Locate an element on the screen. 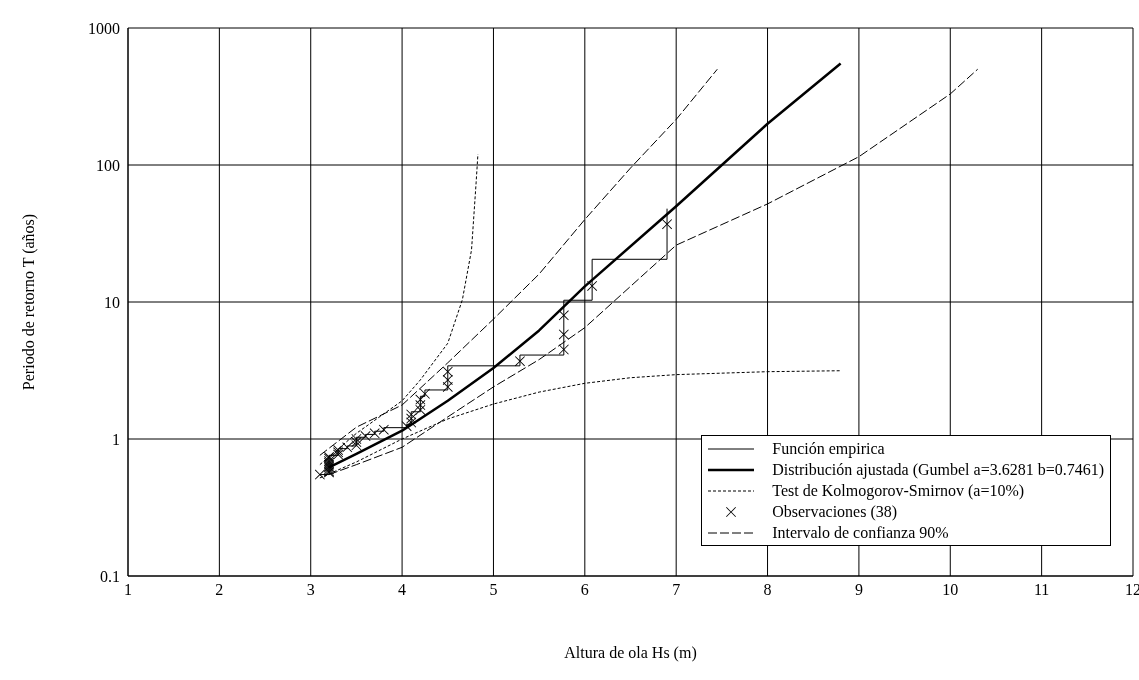 The image size is (1139, 680). x-axis-title: Altura de ola Hs (m) is located at coordinates (630, 653).